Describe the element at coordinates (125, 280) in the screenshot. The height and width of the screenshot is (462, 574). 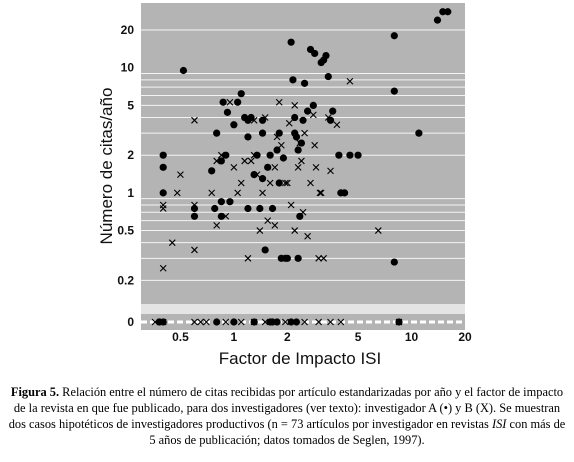
I see `y-tick-label: 0.2` at that location.